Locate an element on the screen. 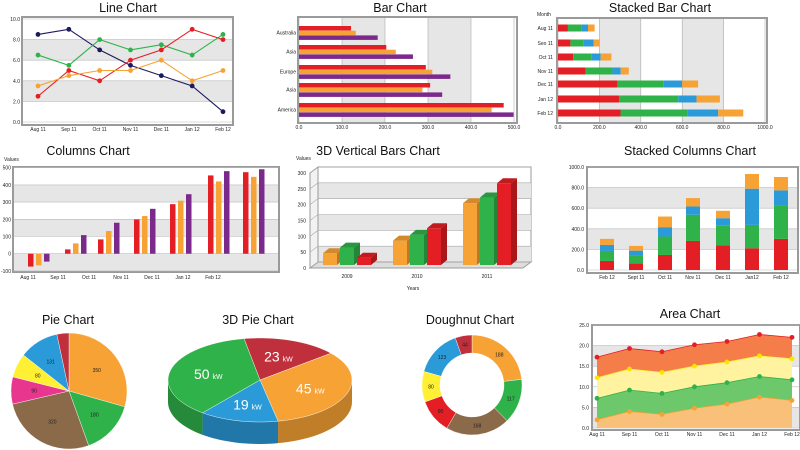 This screenshot has width=800, height=450. slice-value: 45 is located at coordinates (304, 388).